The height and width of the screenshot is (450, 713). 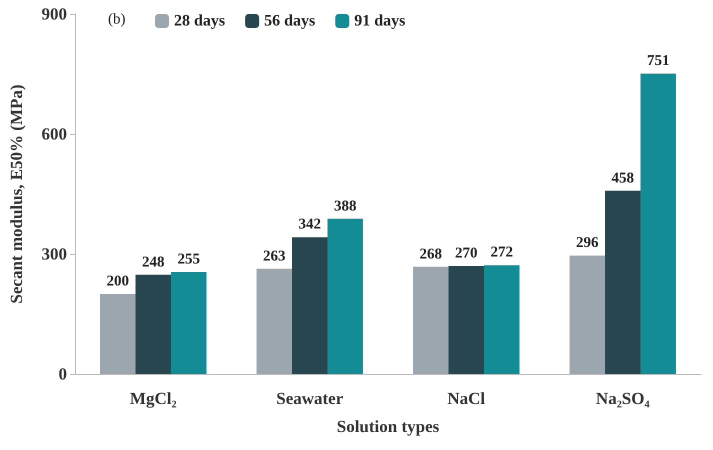 What do you see at coordinates (466, 398) in the screenshot?
I see `x-tick-label: NaCl` at bounding box center [466, 398].